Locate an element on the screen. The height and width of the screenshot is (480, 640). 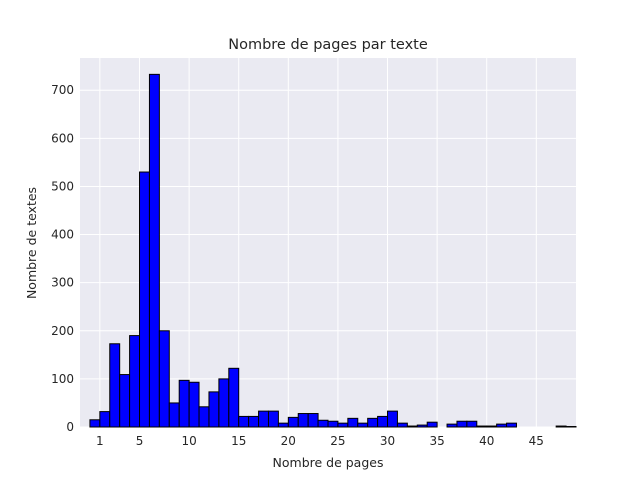
x-tick-label: 15 is located at coordinates (238, 441).